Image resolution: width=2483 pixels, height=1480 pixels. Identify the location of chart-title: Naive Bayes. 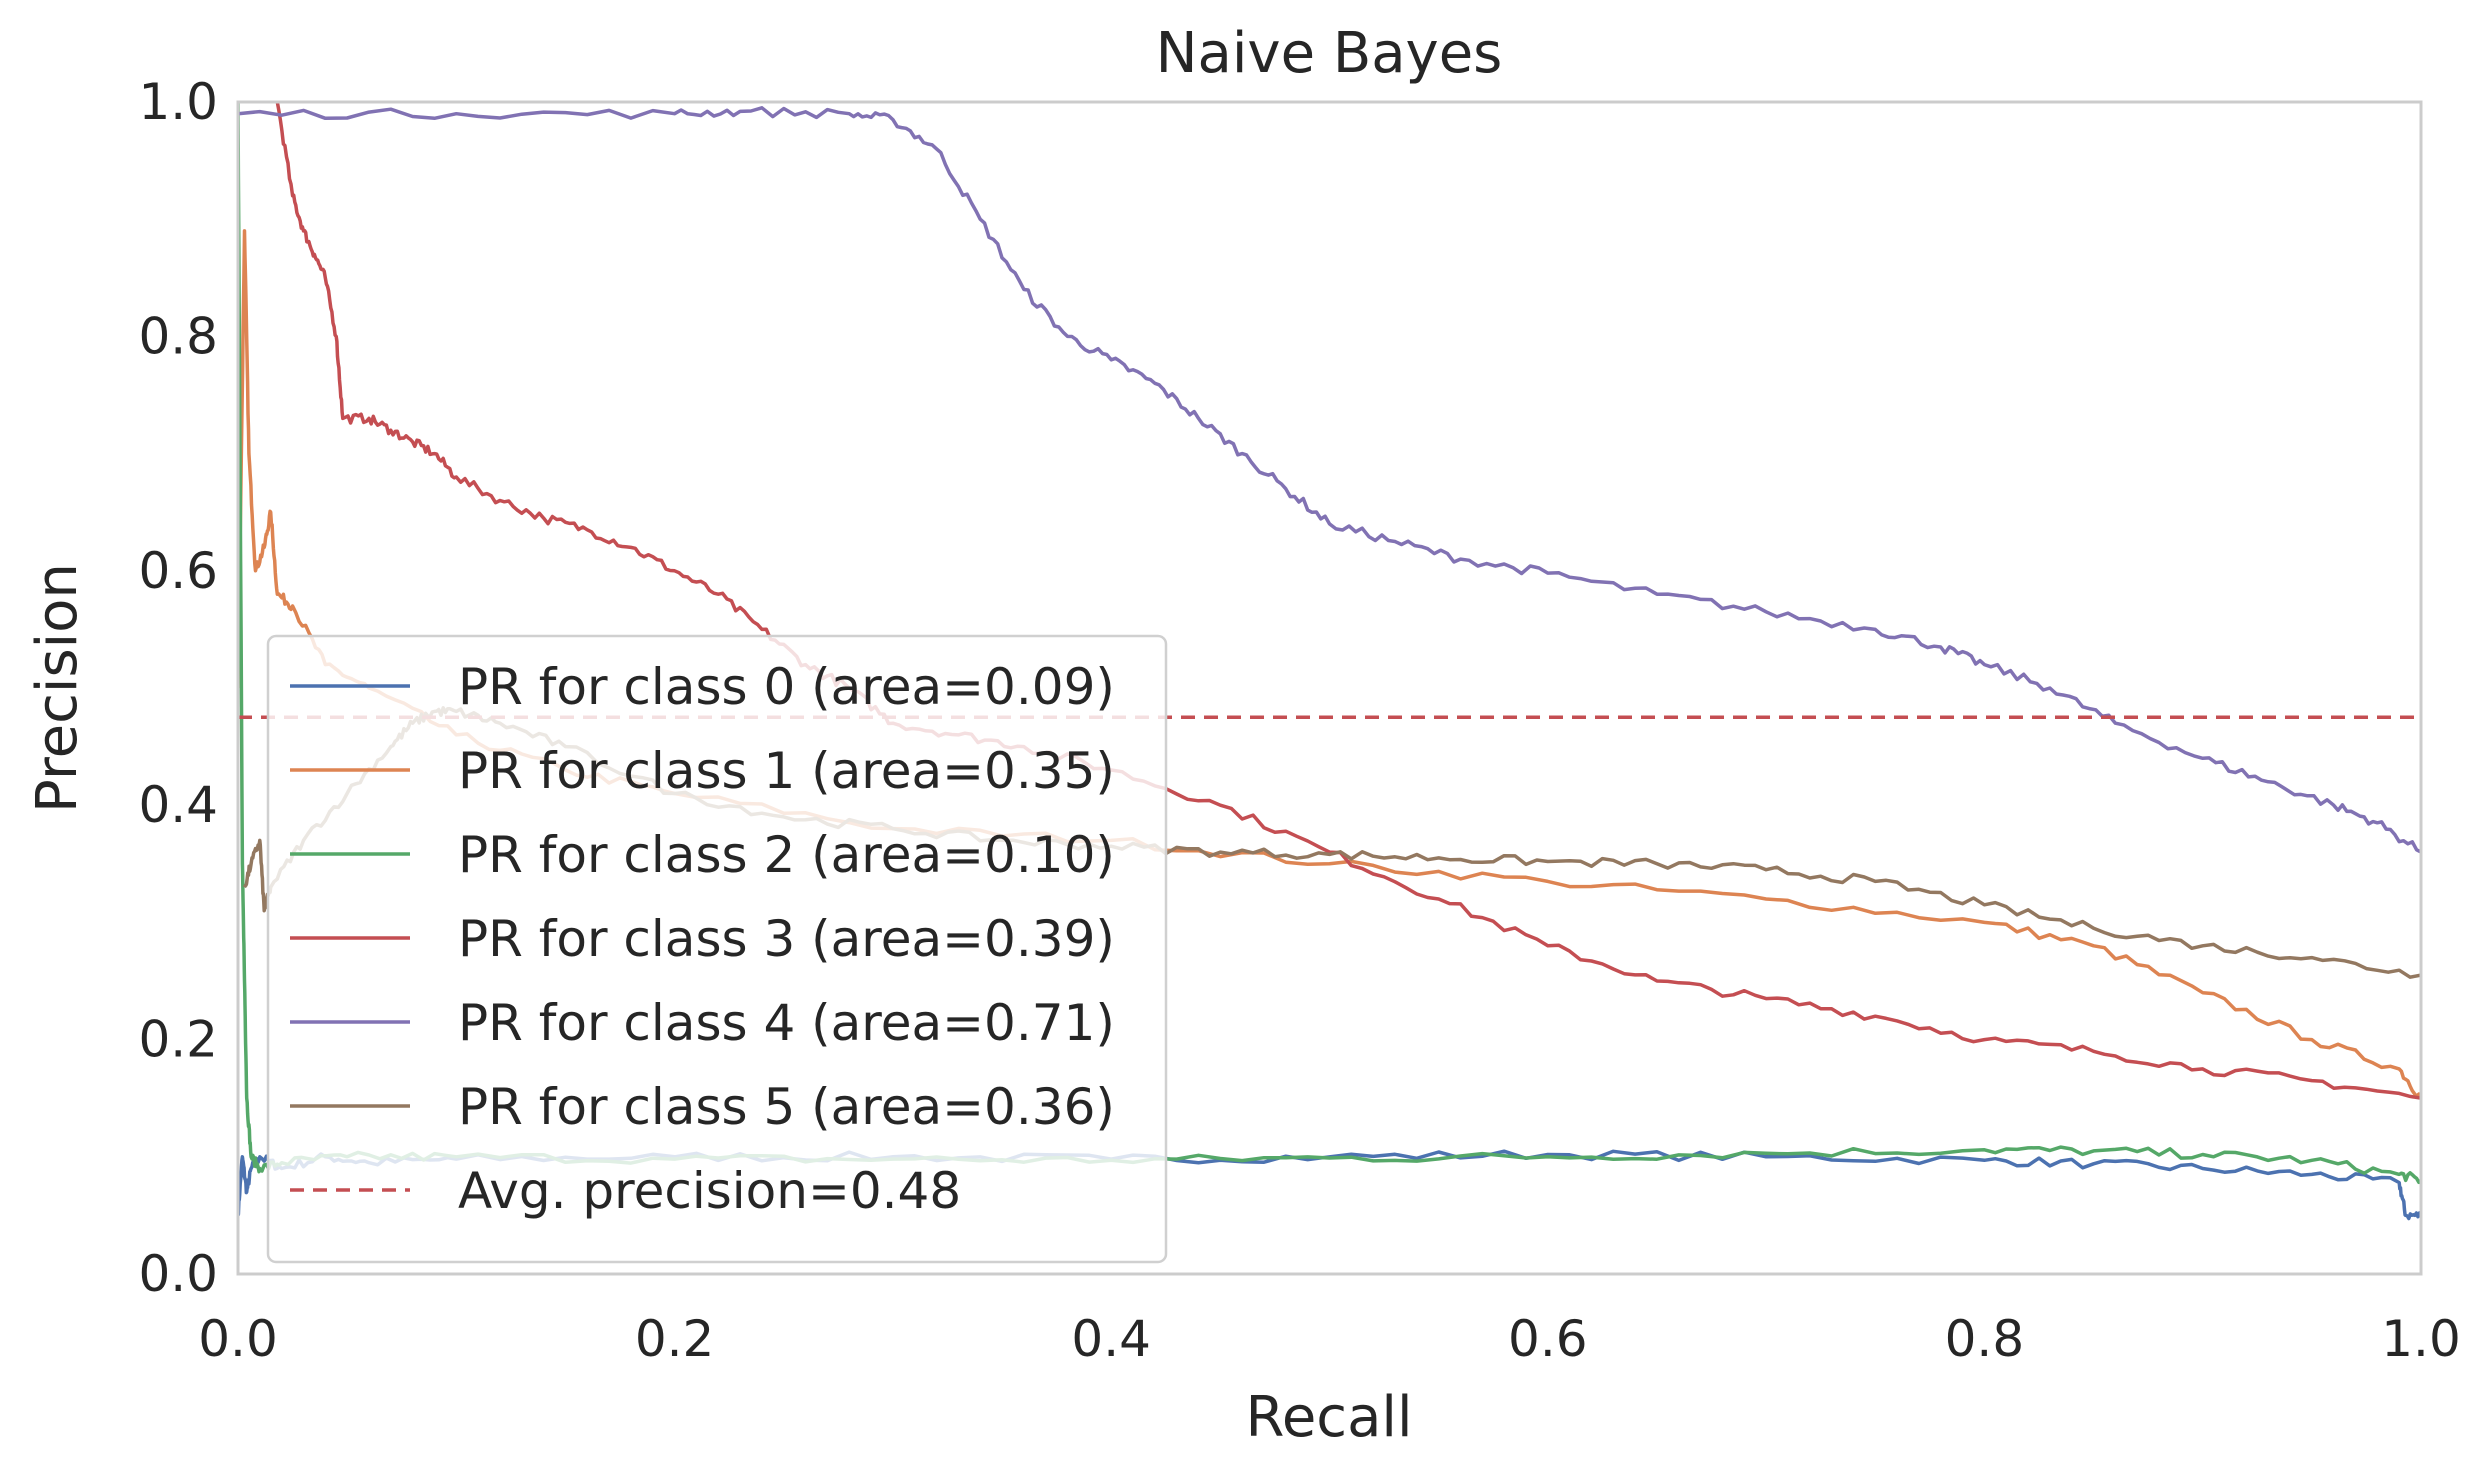
(1329, 53).